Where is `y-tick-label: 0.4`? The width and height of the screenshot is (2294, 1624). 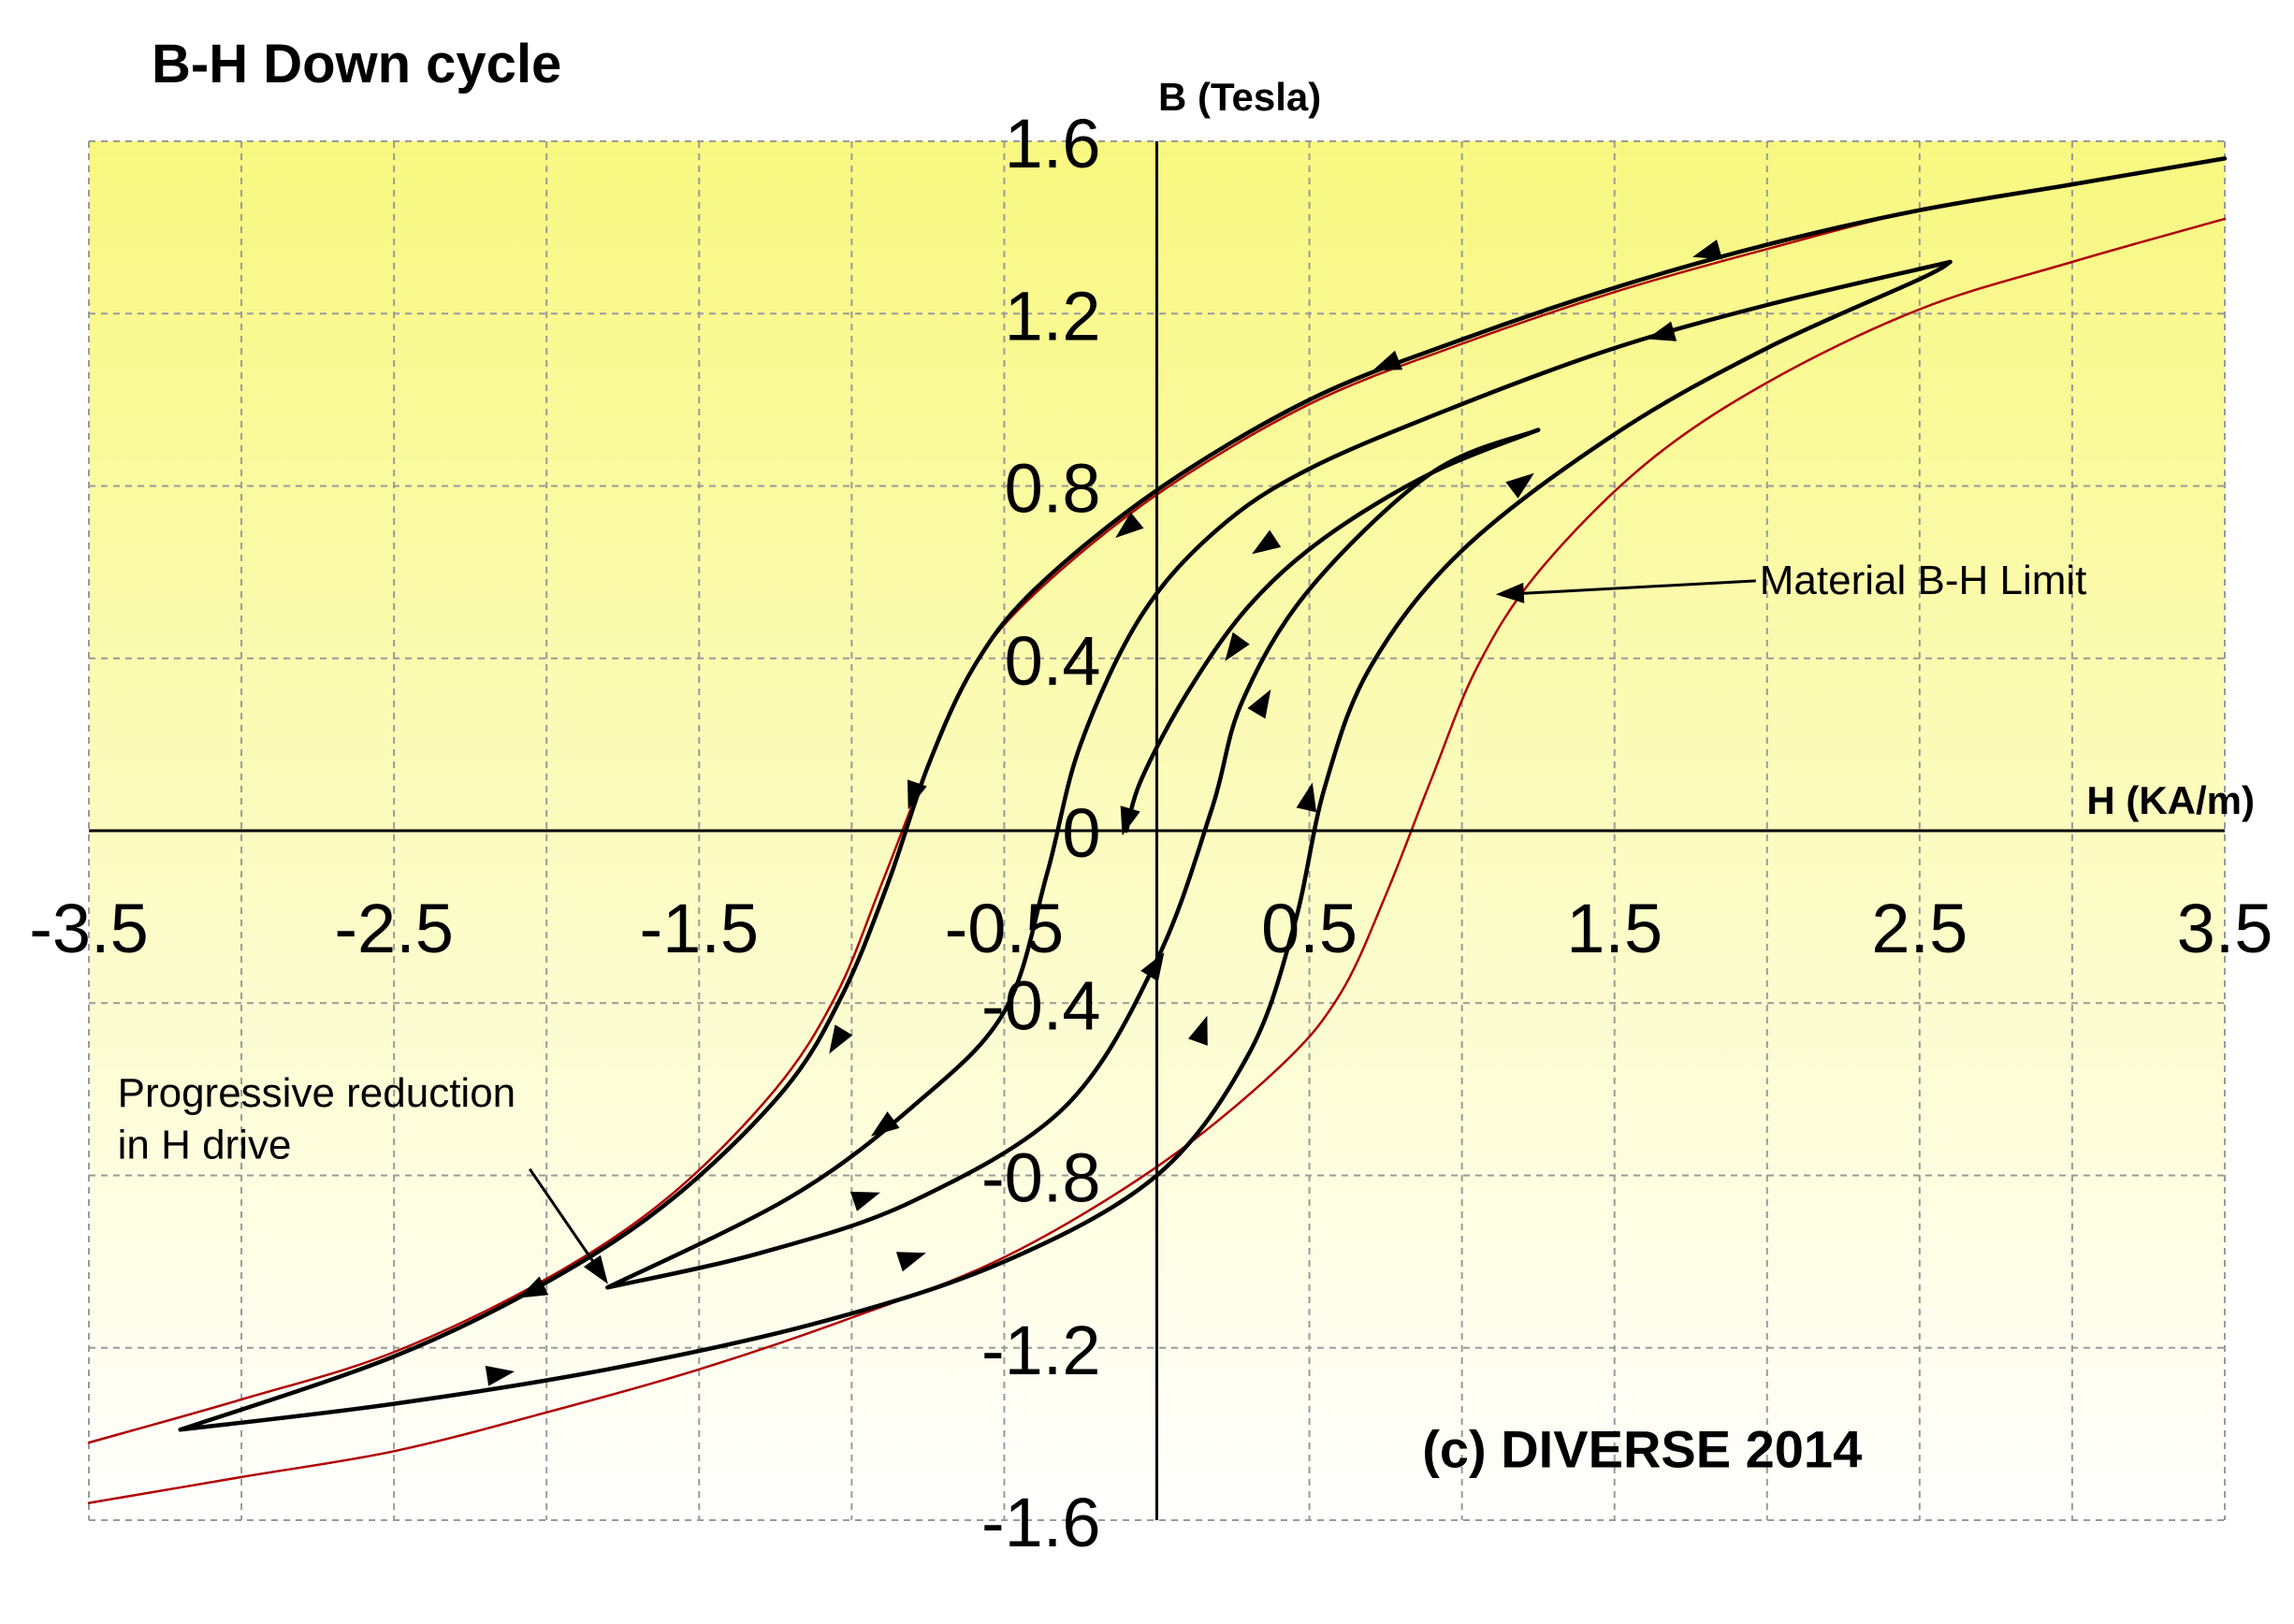 y-tick-label: 0.4 is located at coordinates (1053, 661).